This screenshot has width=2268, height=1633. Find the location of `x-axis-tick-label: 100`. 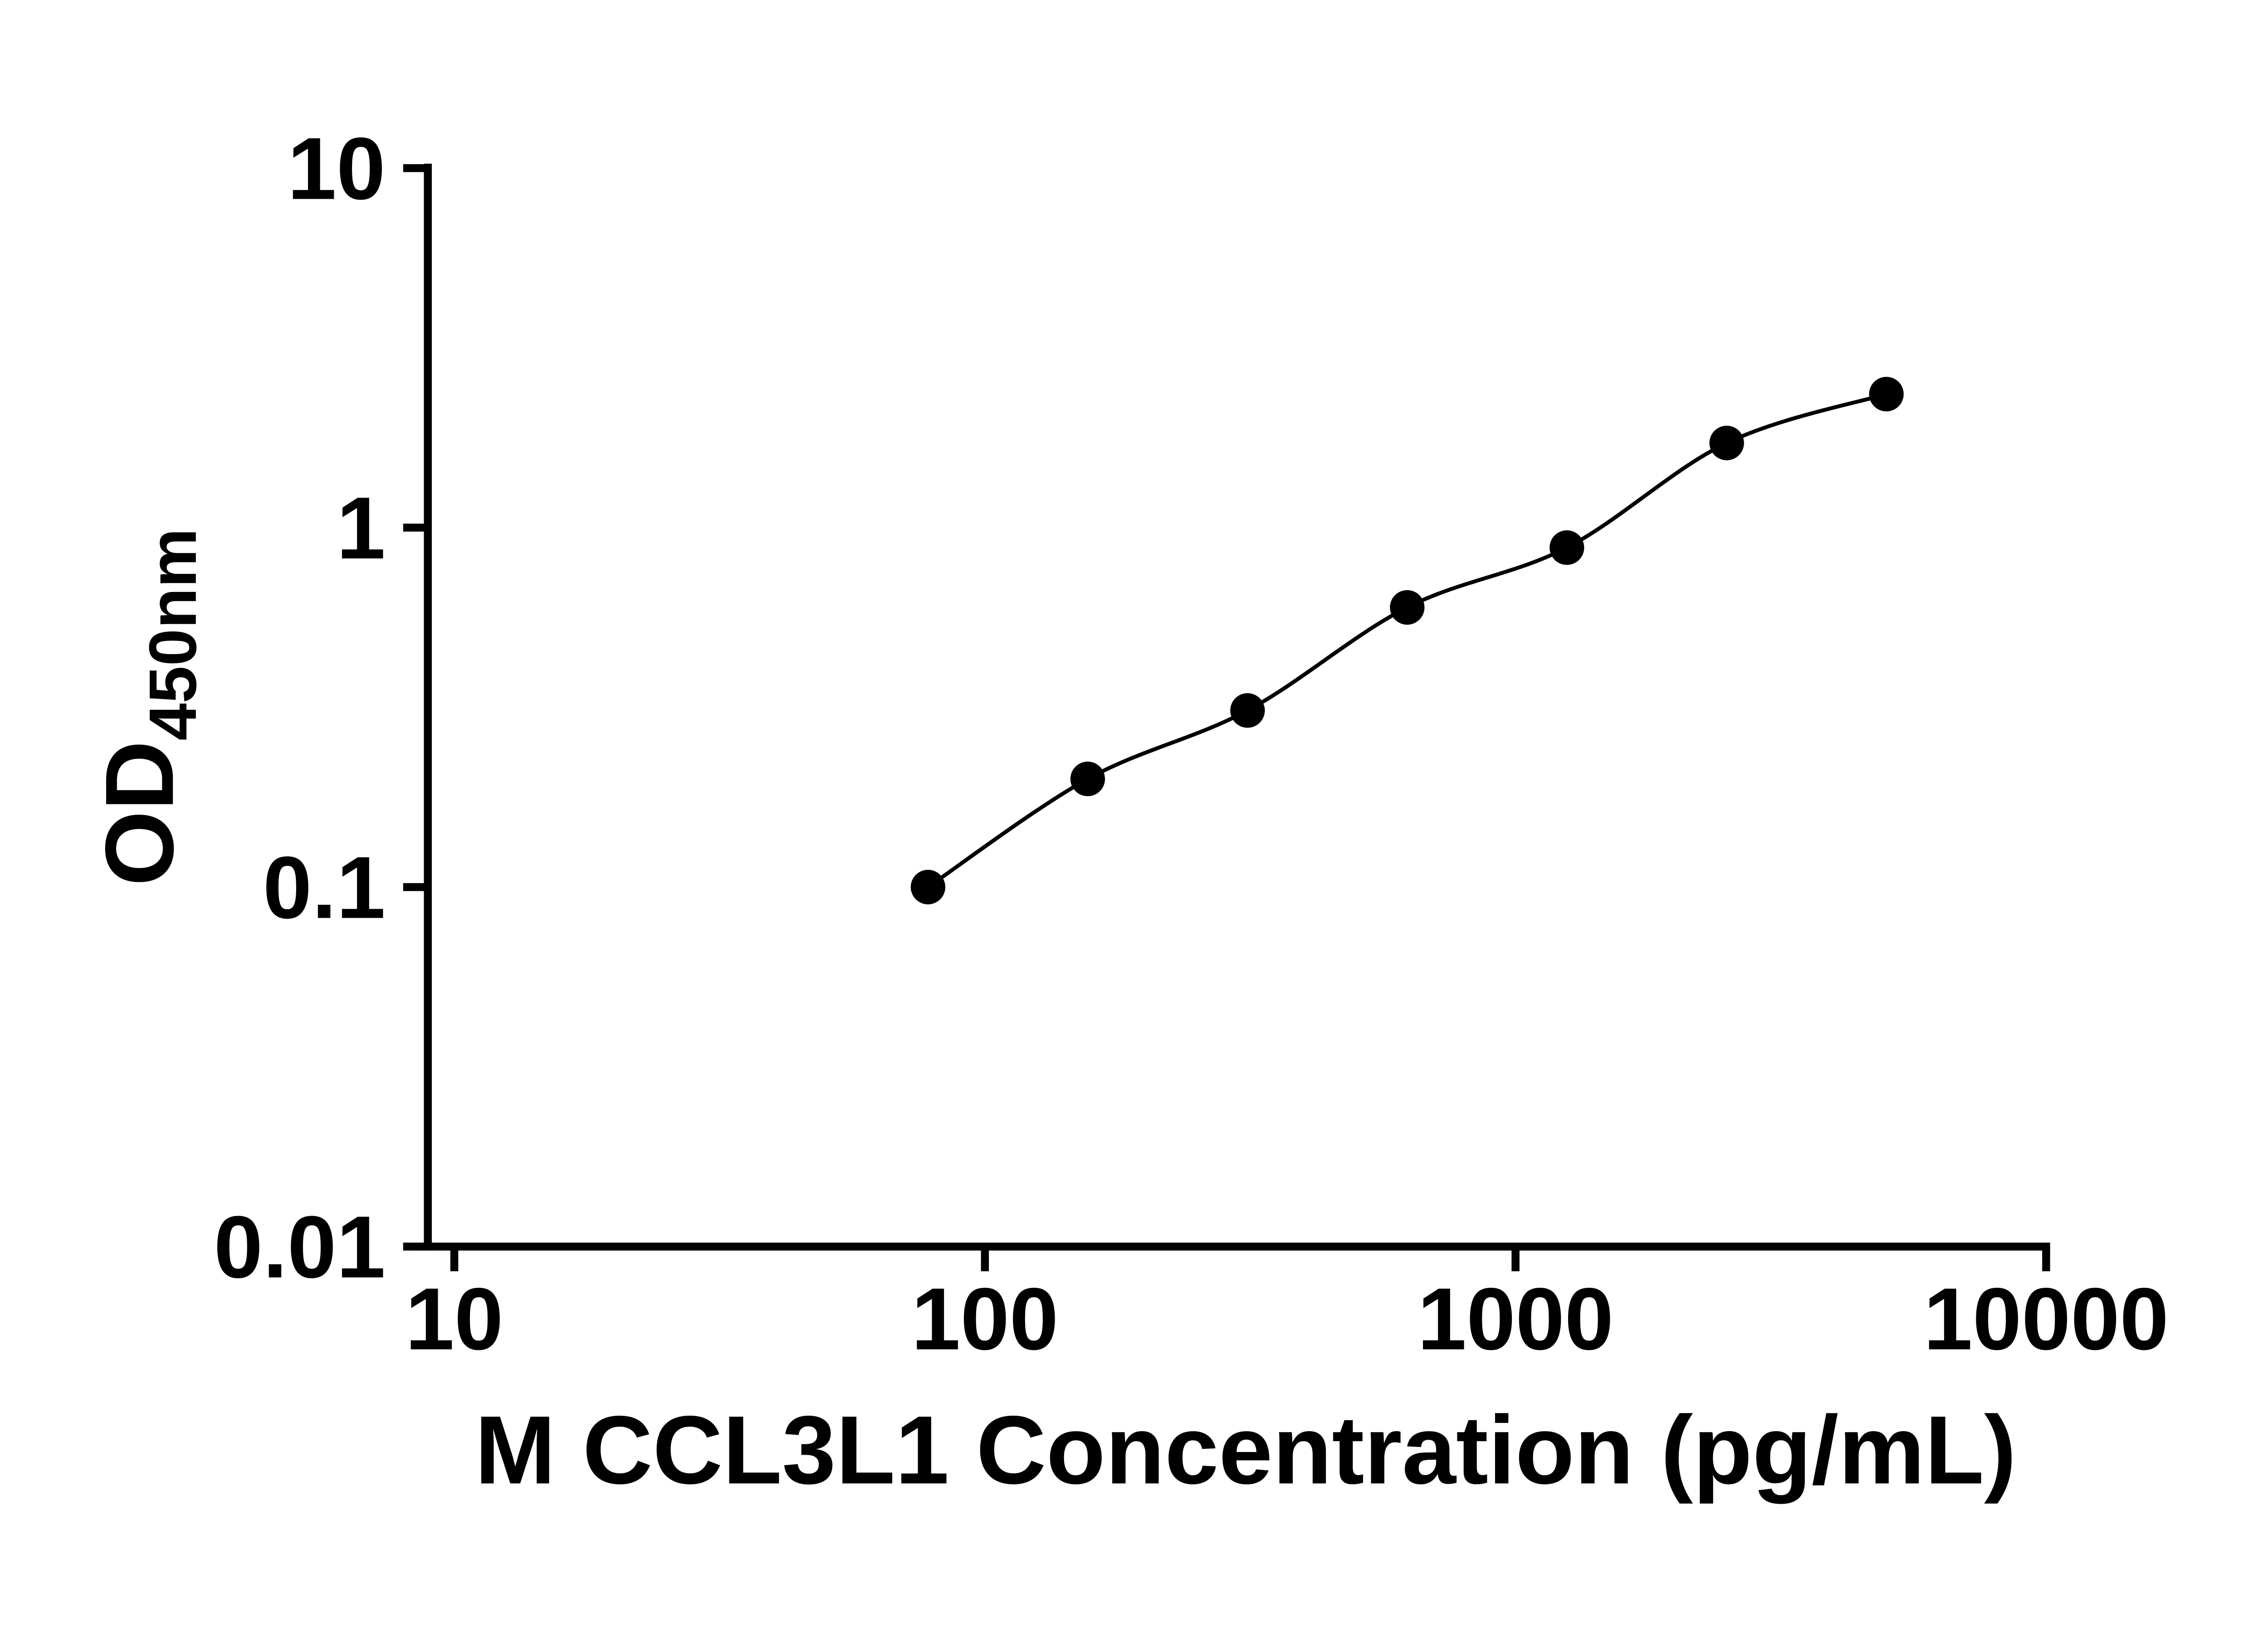

x-axis-tick-label: 100 is located at coordinates (985, 1319).